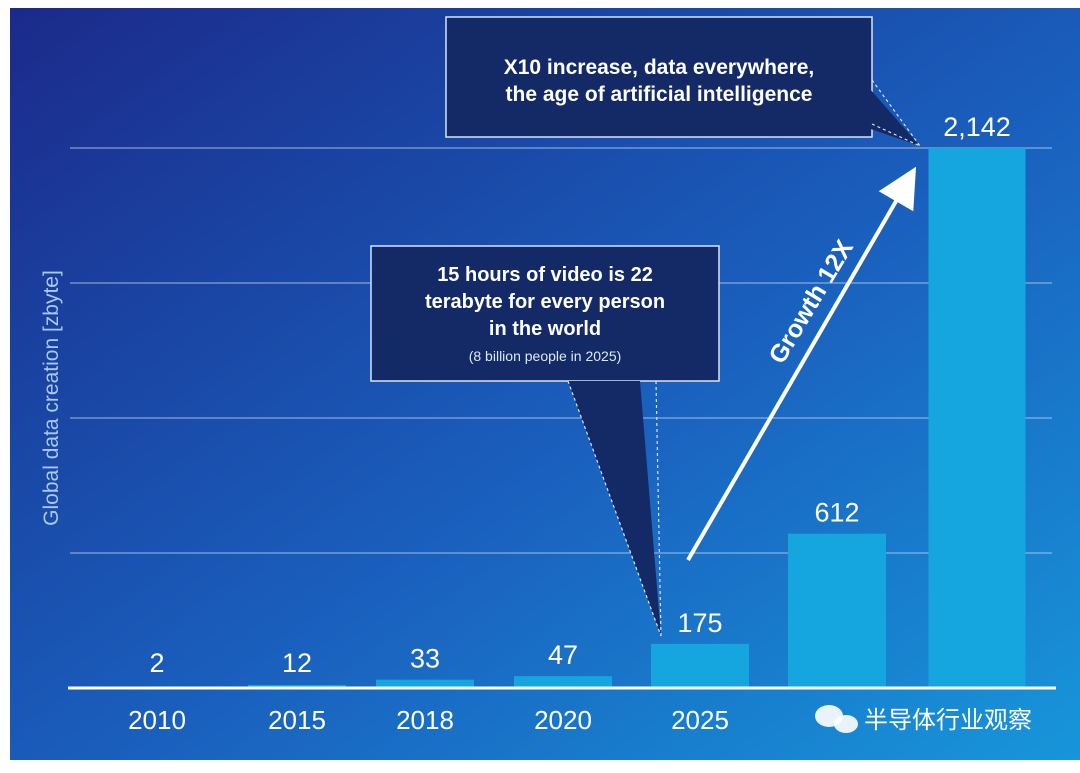  Describe the element at coordinates (801, 364) in the screenshot. I see `growth-arrow` at that location.